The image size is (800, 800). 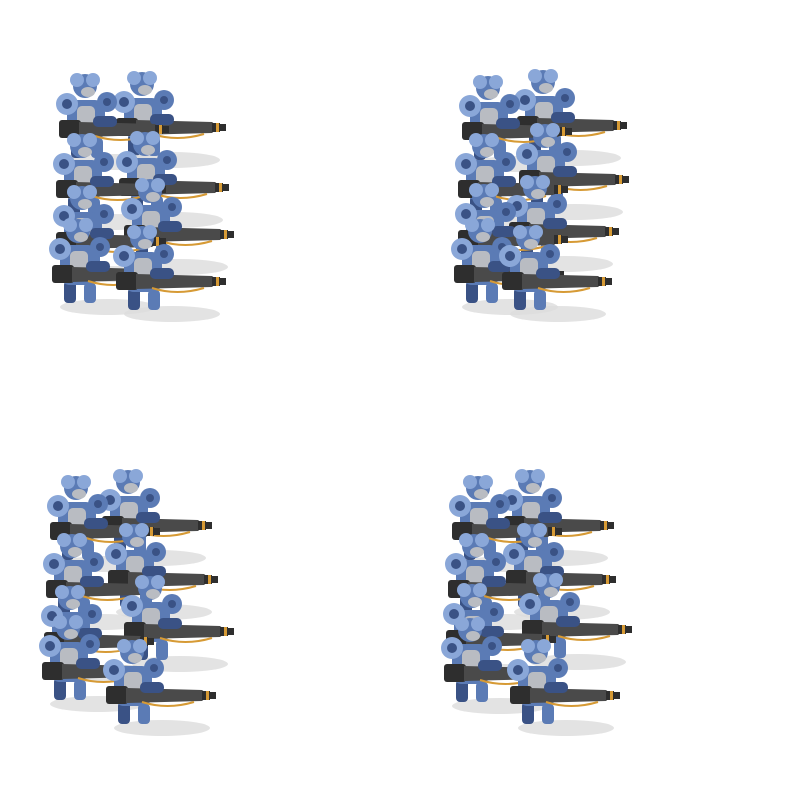 I want to click on squad-frame-2-canvas, so click(x=540, y=195).